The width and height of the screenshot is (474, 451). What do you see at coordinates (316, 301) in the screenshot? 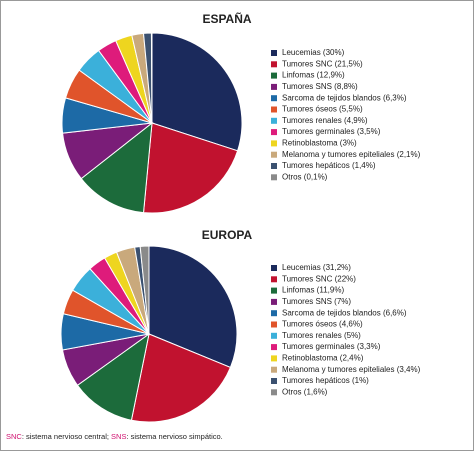
I see `legend-label: Tumores SNS (7%)` at bounding box center [316, 301].